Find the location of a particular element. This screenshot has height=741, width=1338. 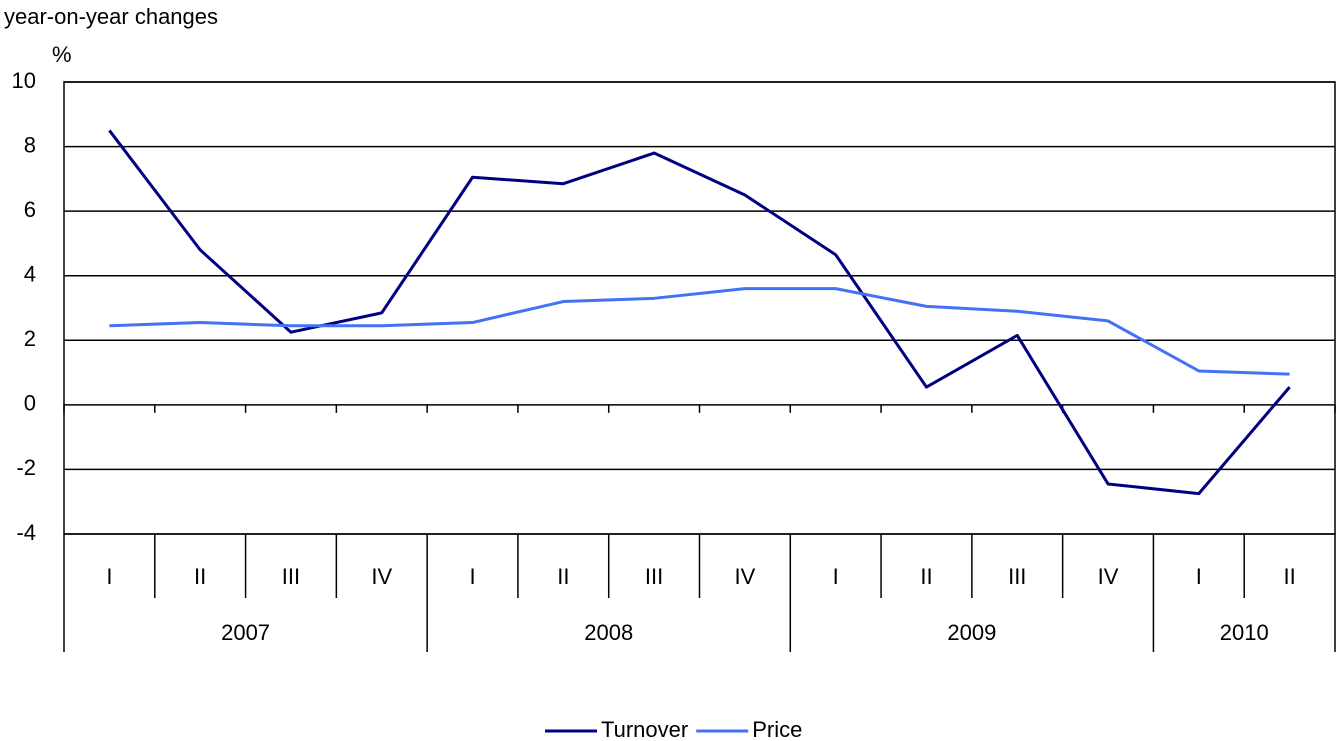

y-axis-label: year-on-year changes is located at coordinates (111, 16).